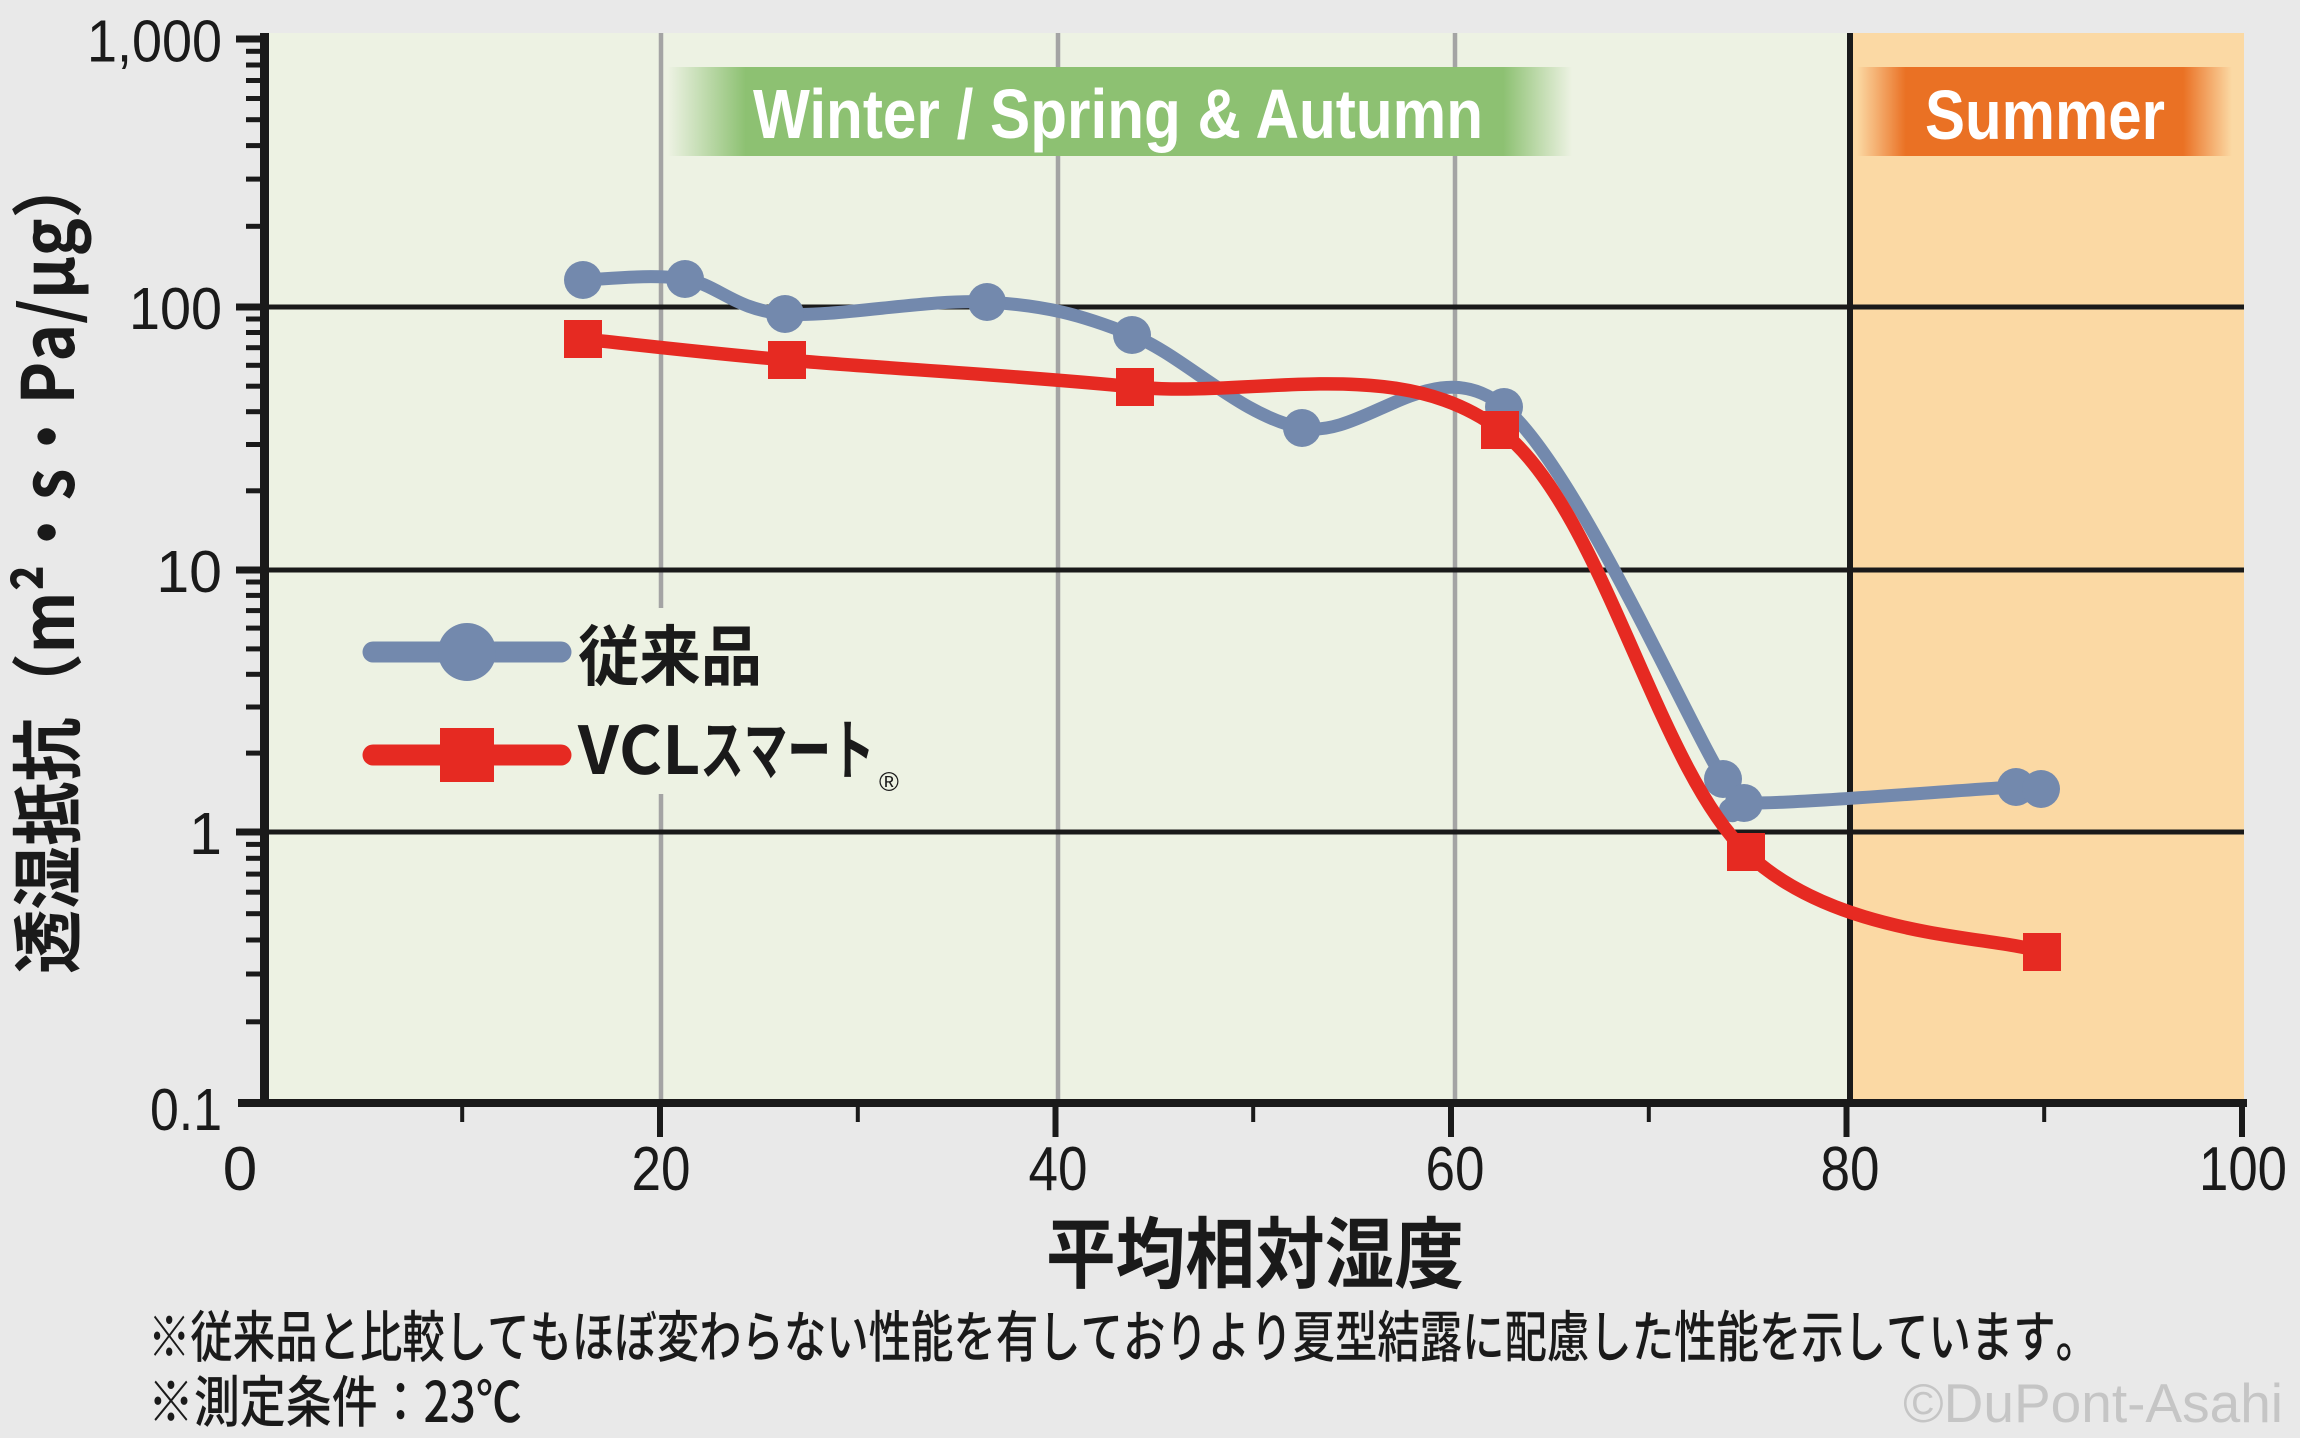 The image size is (2300, 1438). Describe the element at coordinates (1850, 1169) in the screenshot. I see `svg-text: 80` at that location.